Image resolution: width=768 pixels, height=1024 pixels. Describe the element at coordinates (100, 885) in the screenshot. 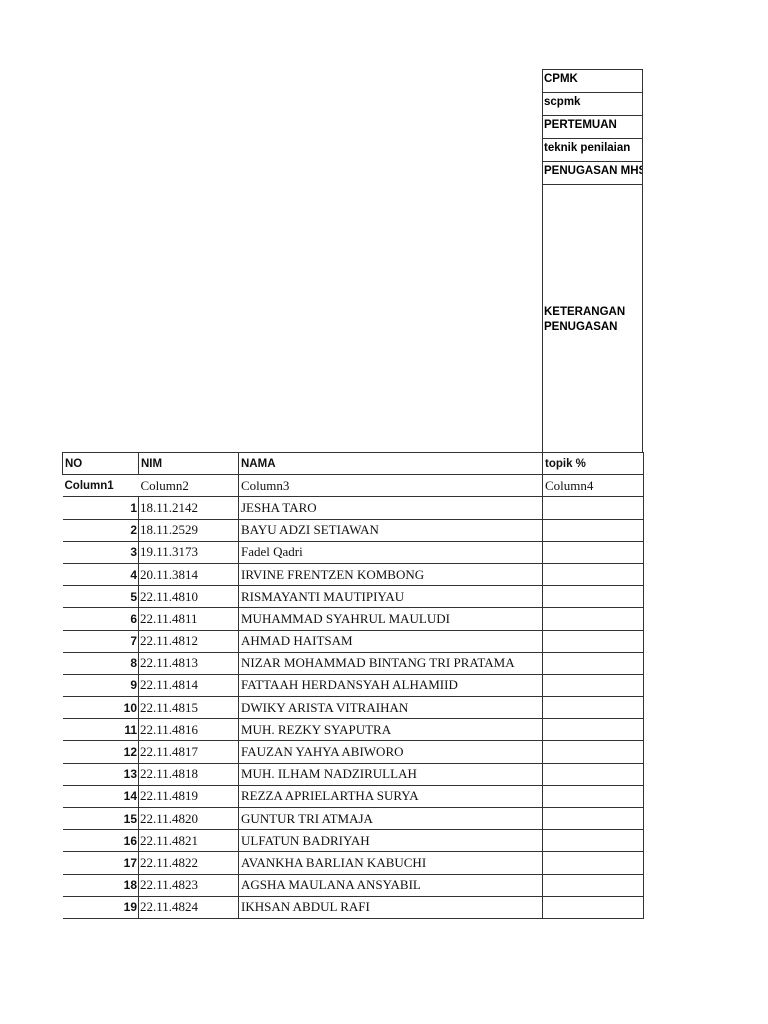

I see `no-cell: 18` at that location.